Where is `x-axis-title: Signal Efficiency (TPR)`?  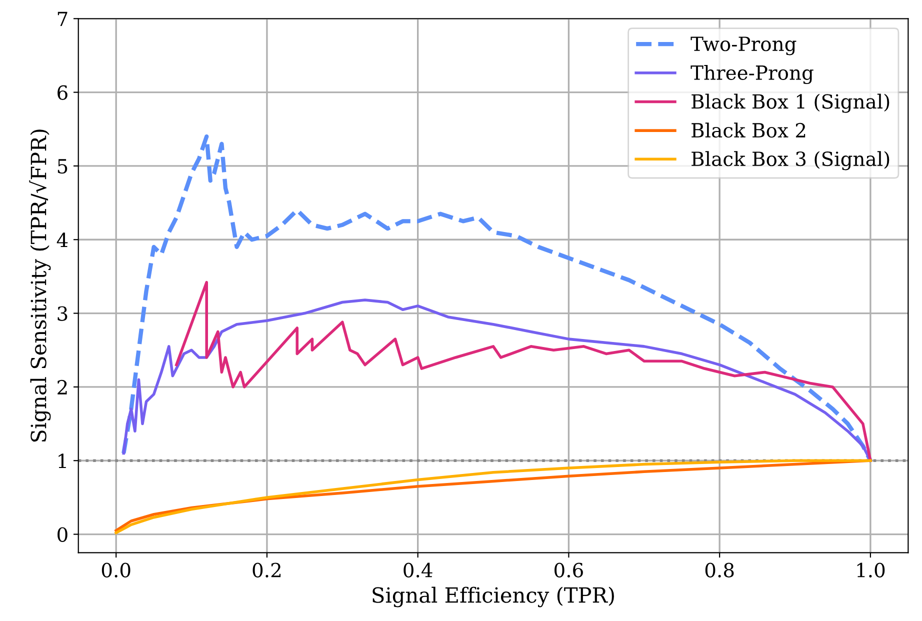 x-axis-title: Signal Efficiency (TPR) is located at coordinates (493, 597).